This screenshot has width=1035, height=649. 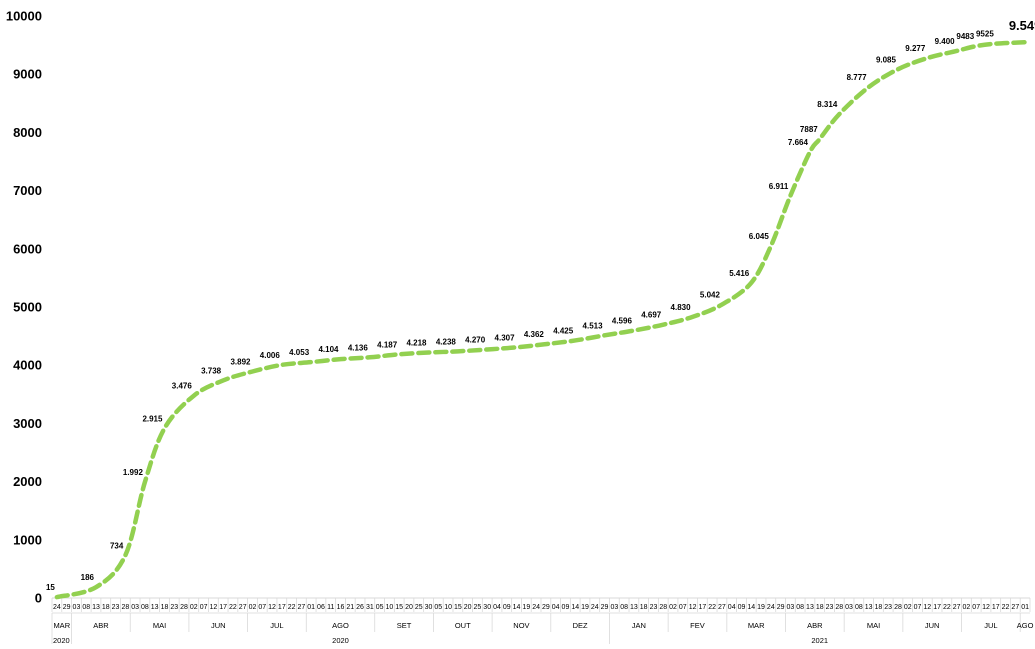 I want to click on x-month-label: SET, so click(x=404, y=625).